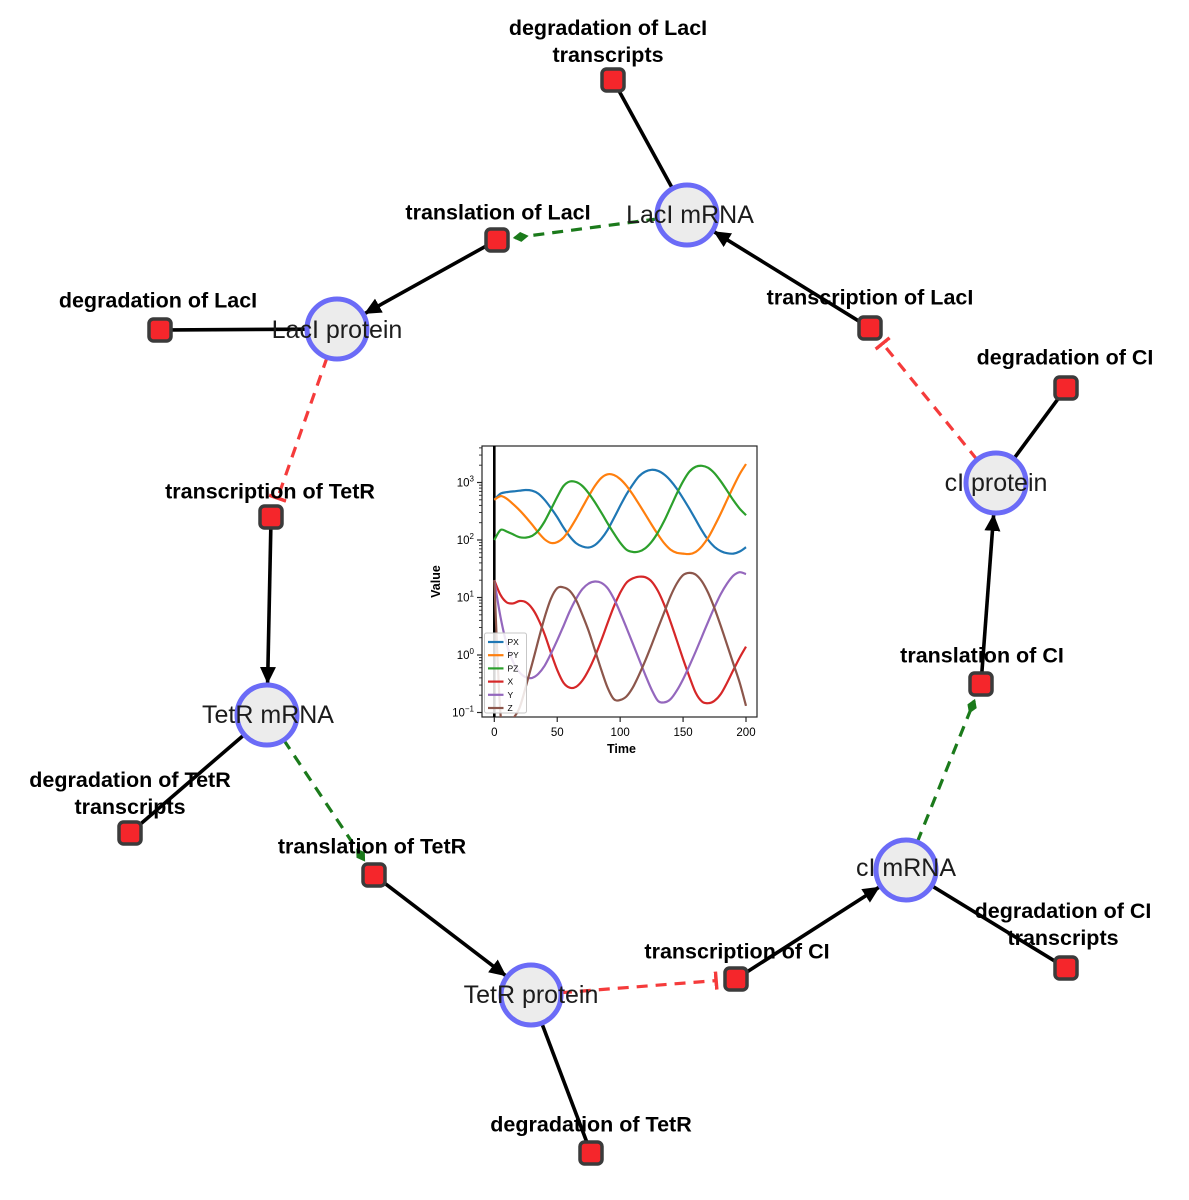  What do you see at coordinates (591, 1153) in the screenshot?
I see `reaction-node-deg_tetr` at bounding box center [591, 1153].